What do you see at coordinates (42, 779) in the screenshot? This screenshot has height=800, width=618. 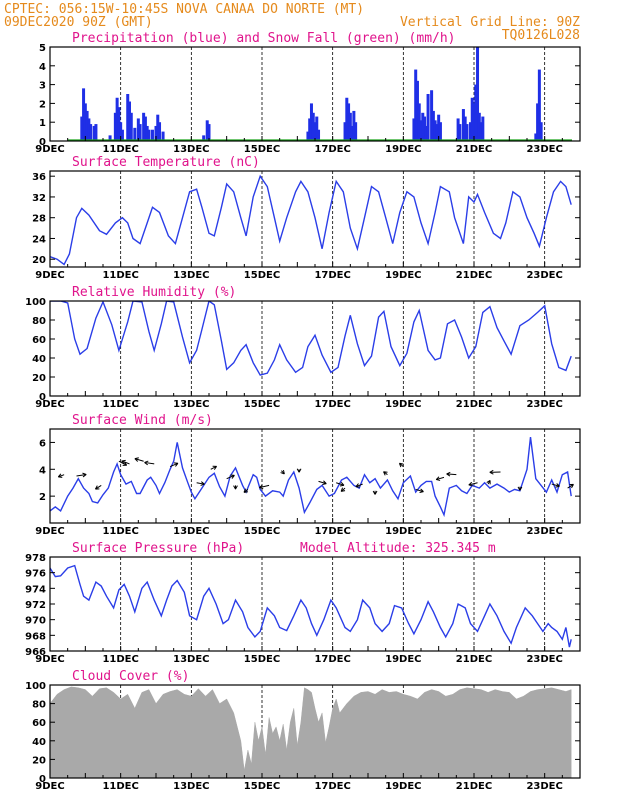 I see `y-tick-label: 0` at bounding box center [42, 779].